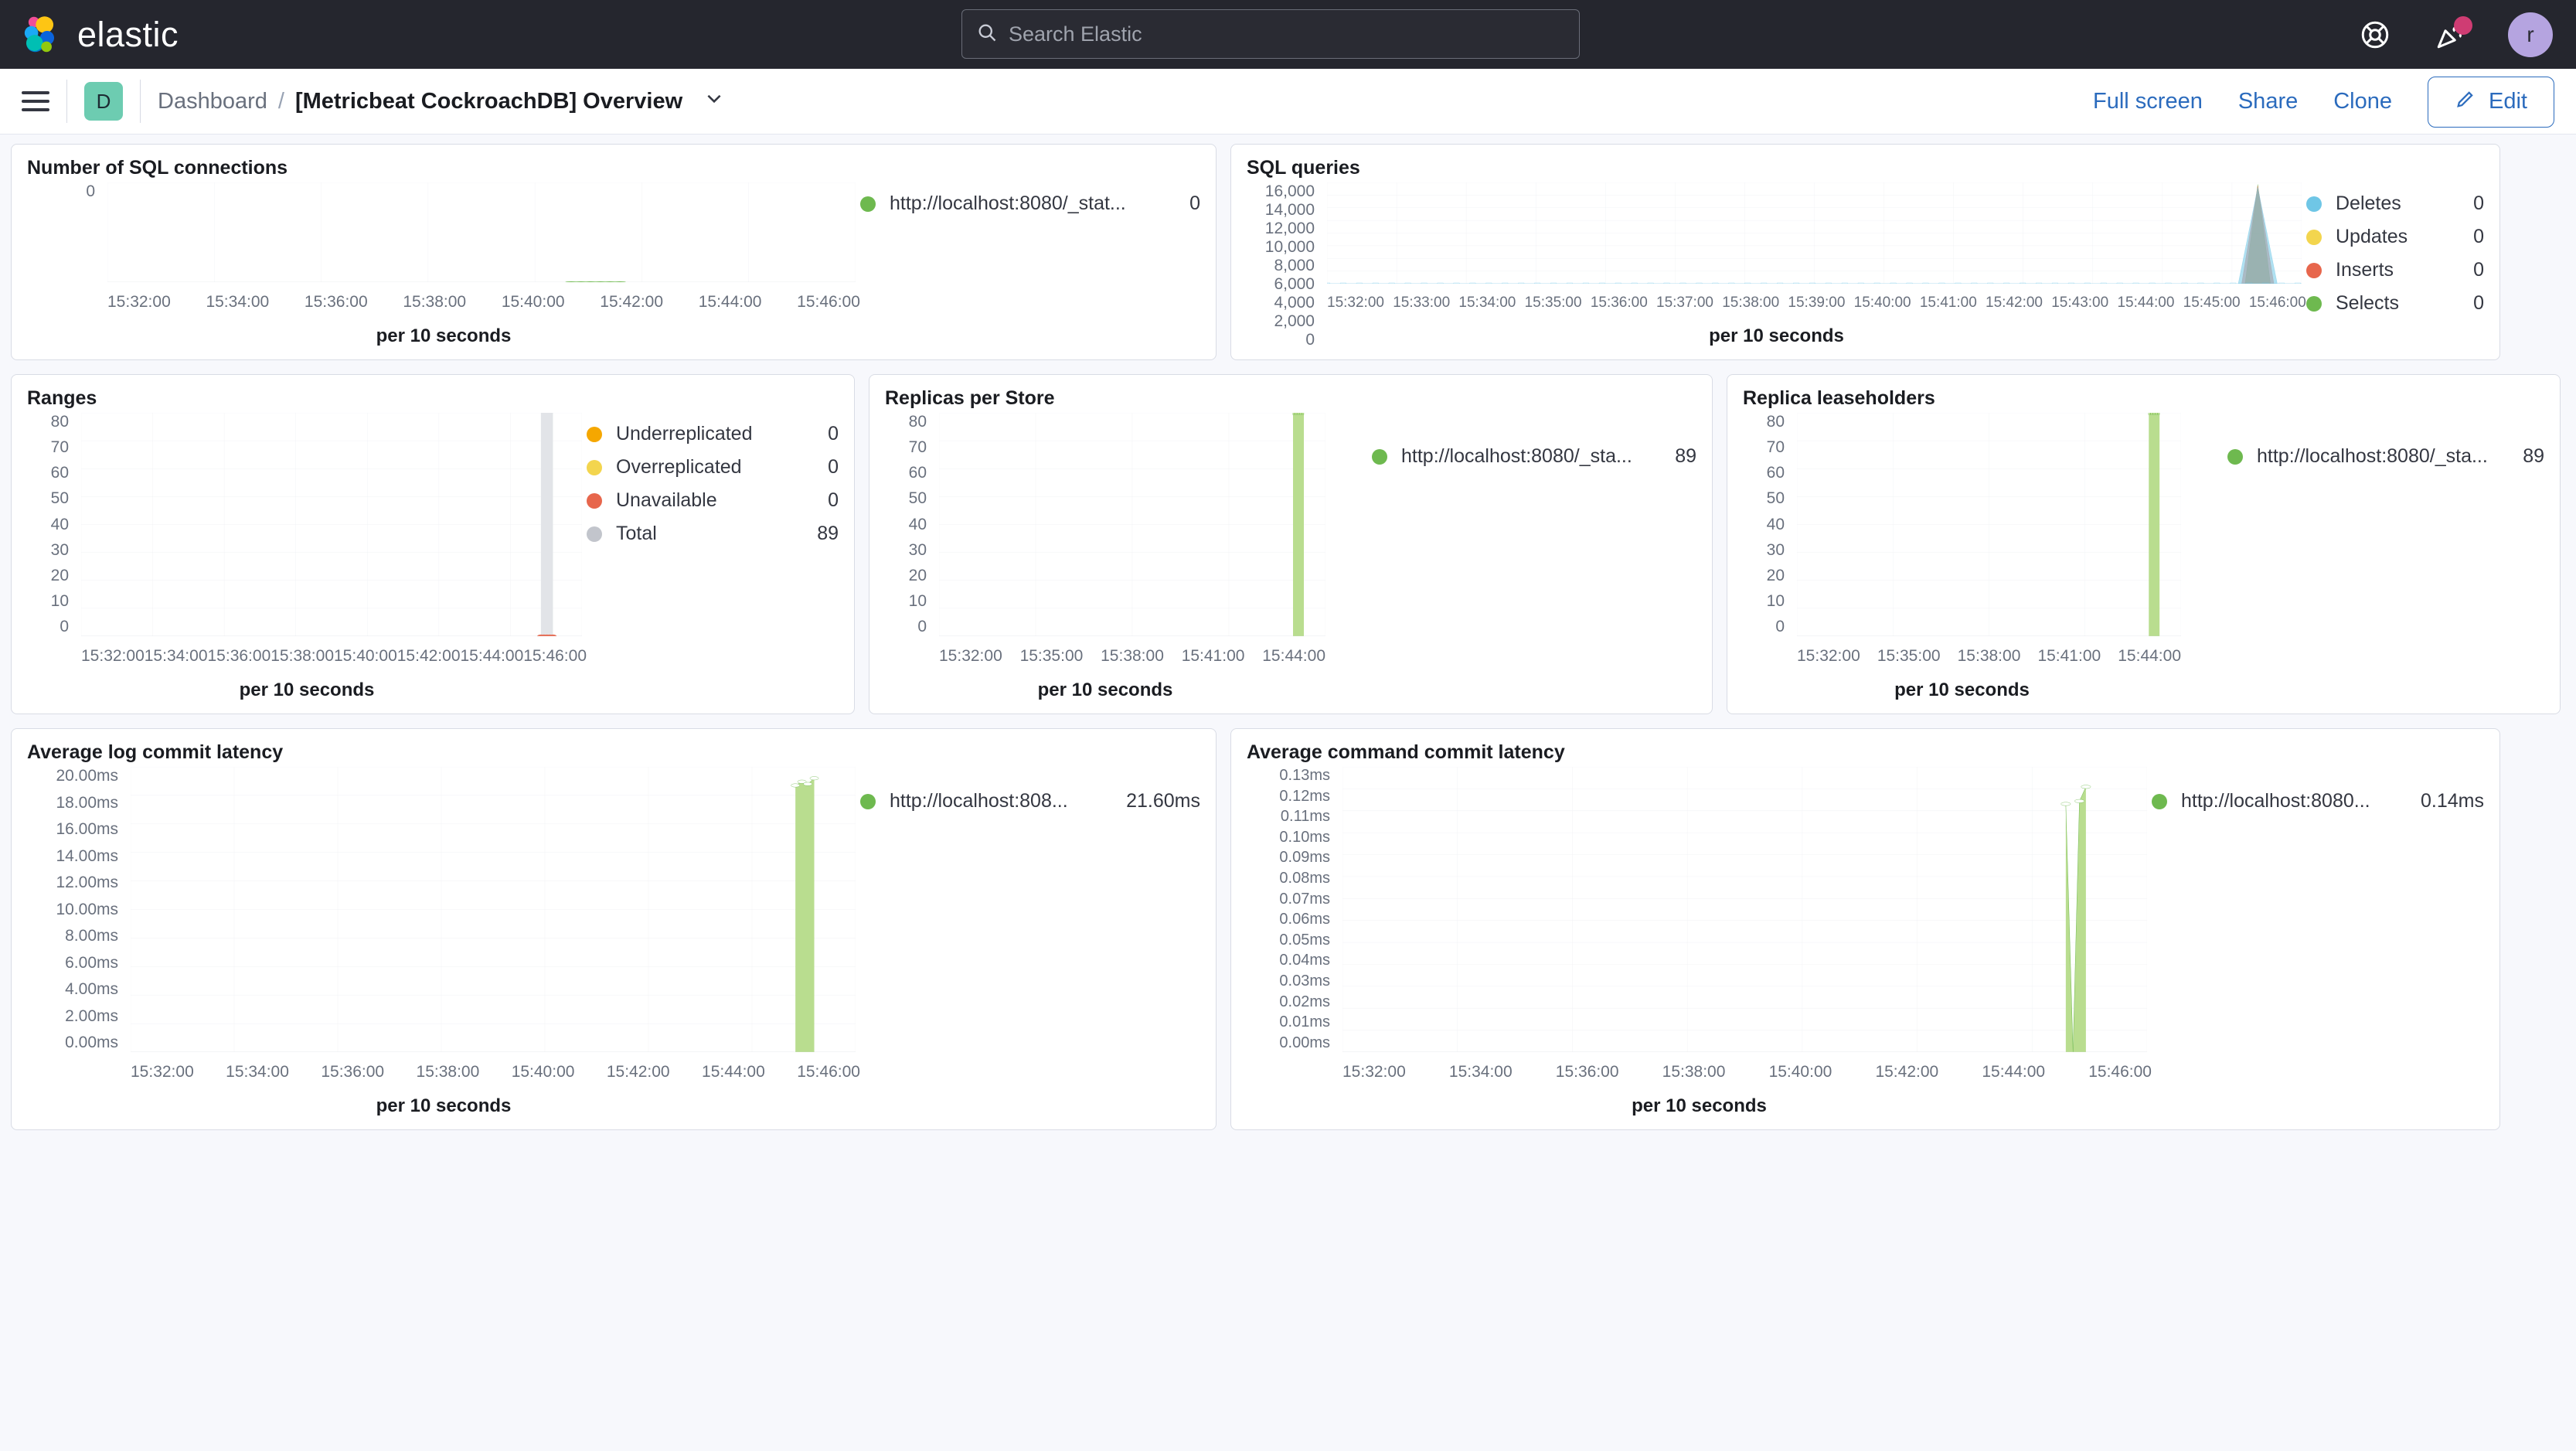 The height and width of the screenshot is (1451, 2576). Describe the element at coordinates (1305, 817) in the screenshot. I see `y-axis-tick: 0.11ms` at that location.